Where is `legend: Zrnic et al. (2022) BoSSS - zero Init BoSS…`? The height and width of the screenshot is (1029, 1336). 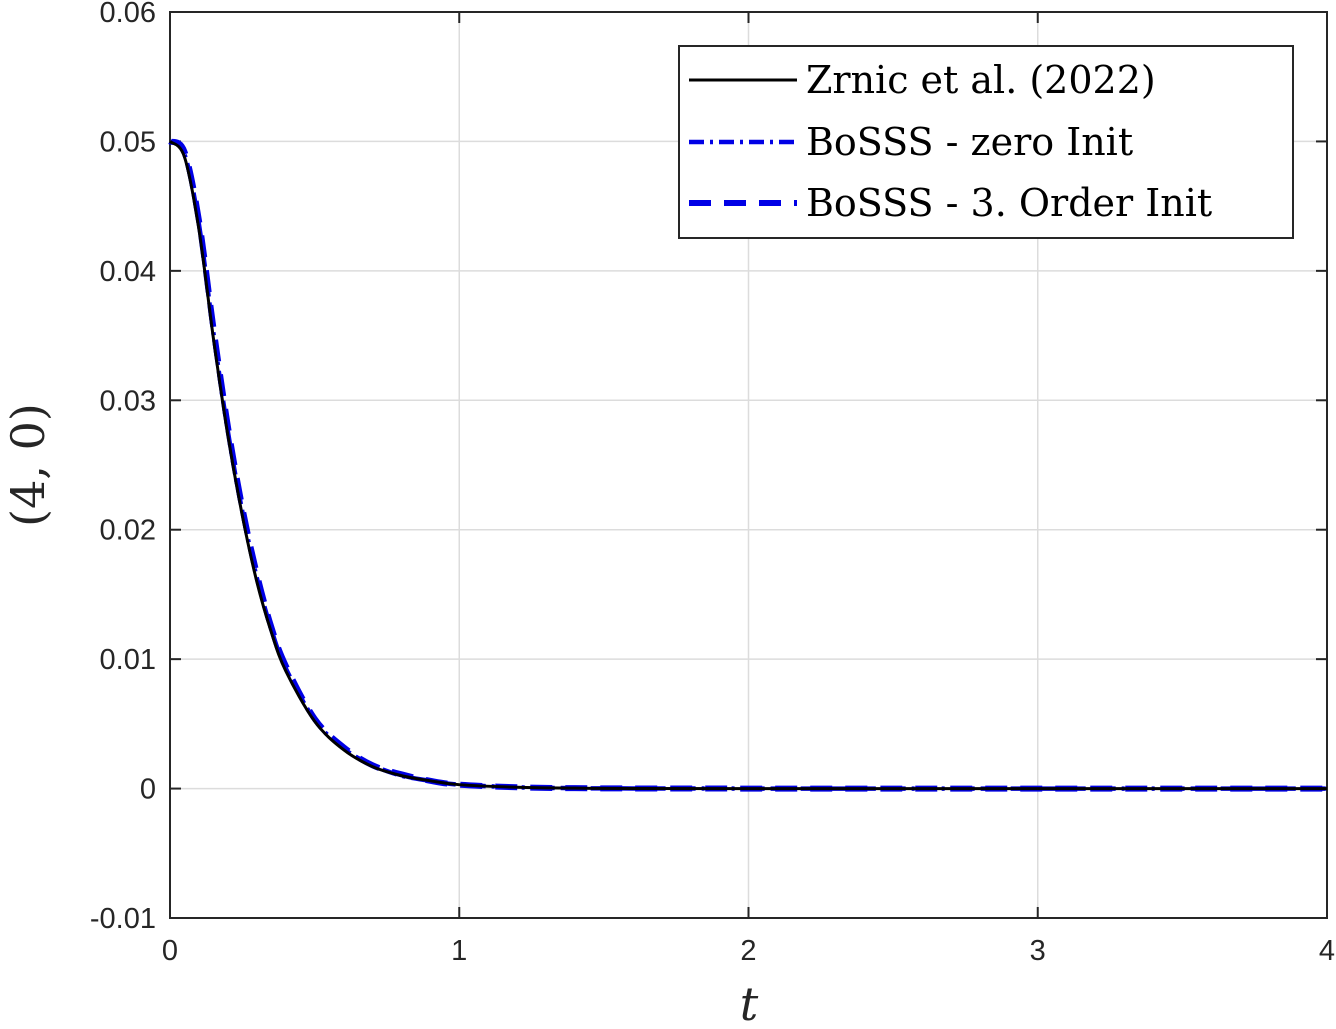
legend: Zrnic et al. (2022) BoSSS - zero Init BoSS… is located at coordinates (986, 142).